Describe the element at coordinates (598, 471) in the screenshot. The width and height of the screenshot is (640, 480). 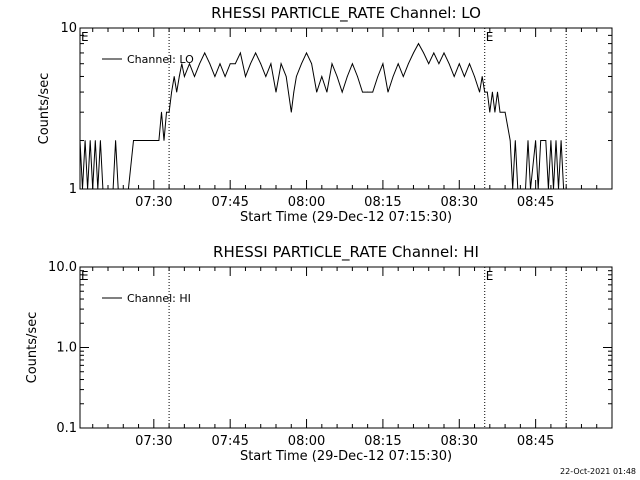
I see `timestamp: 22-Oct-2021 01:48` at that location.